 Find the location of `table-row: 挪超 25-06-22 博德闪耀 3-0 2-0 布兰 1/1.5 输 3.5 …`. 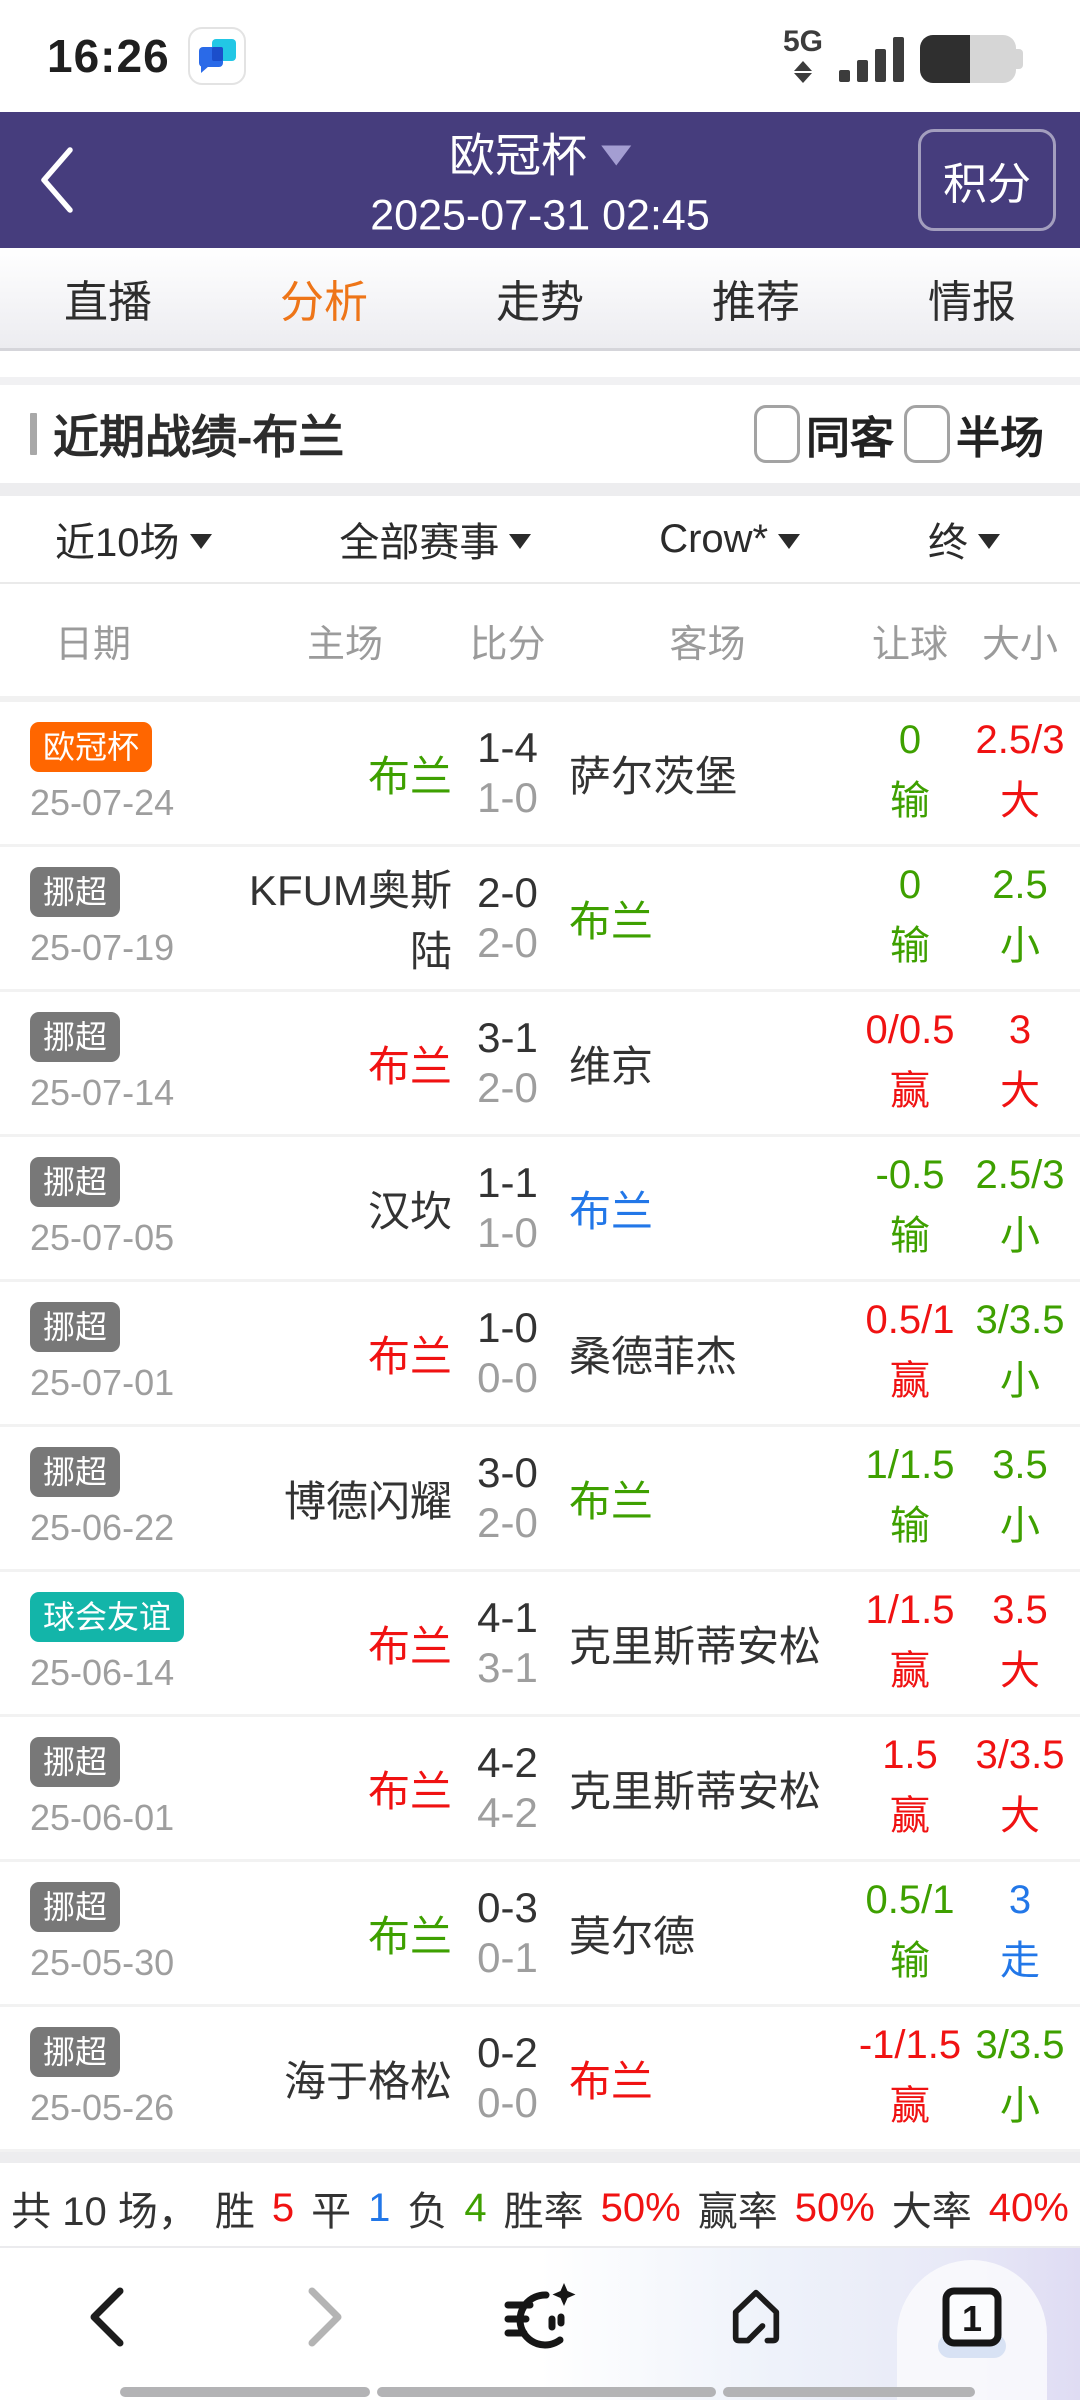

table-row: 挪超 25-06-22 博德闪耀 3-0 2-0 布兰 1/1.5 输 3.5 … is located at coordinates (540, 1499).